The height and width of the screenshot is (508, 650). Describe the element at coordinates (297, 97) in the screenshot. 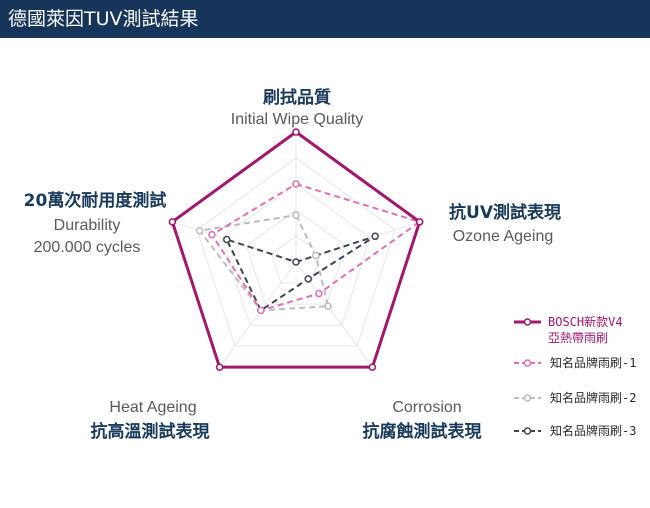

I see `axis-label-zh: 刷拭品質` at that location.